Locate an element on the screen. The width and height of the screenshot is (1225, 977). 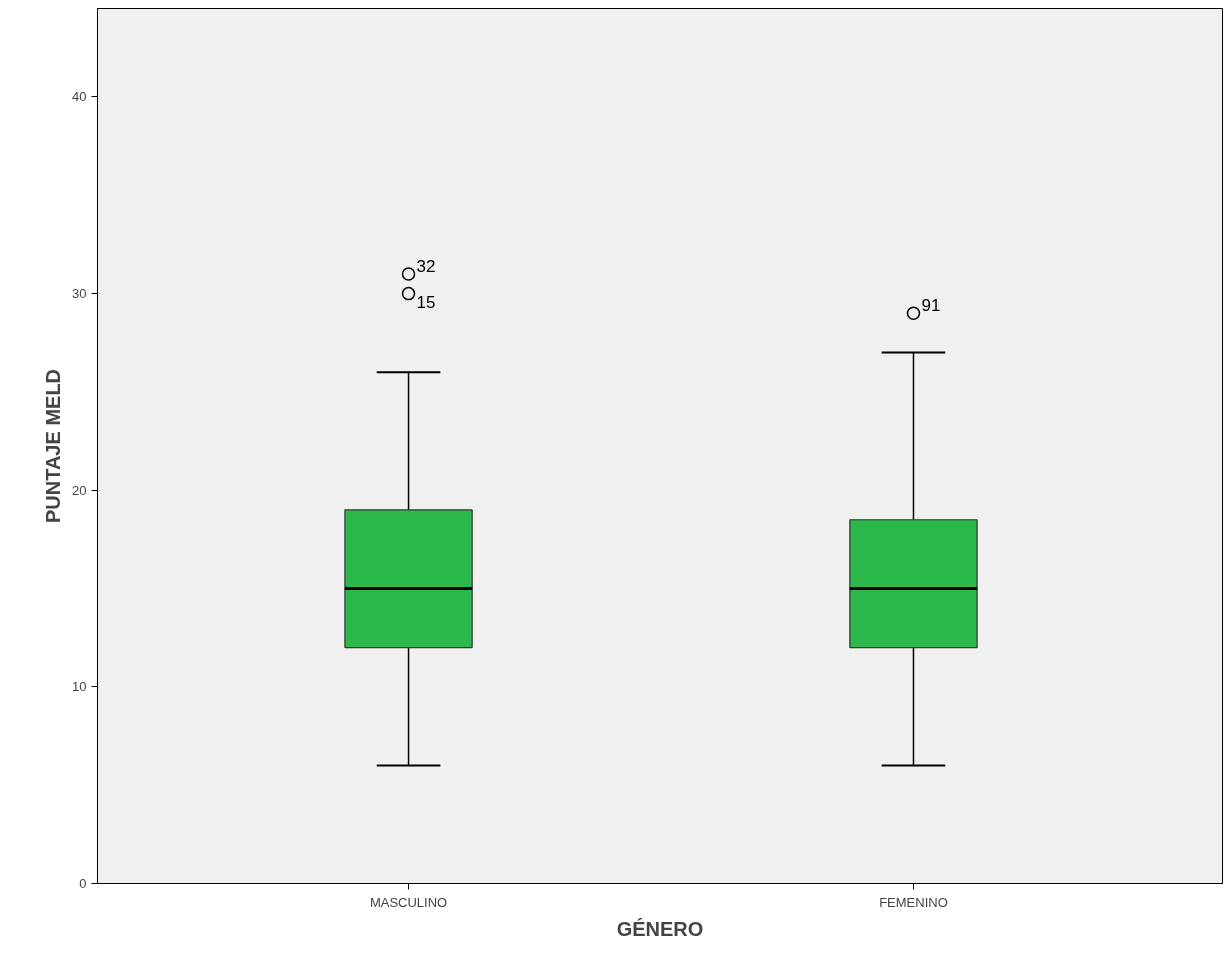
x-tick-label: MASCULINO is located at coordinates (408, 902).